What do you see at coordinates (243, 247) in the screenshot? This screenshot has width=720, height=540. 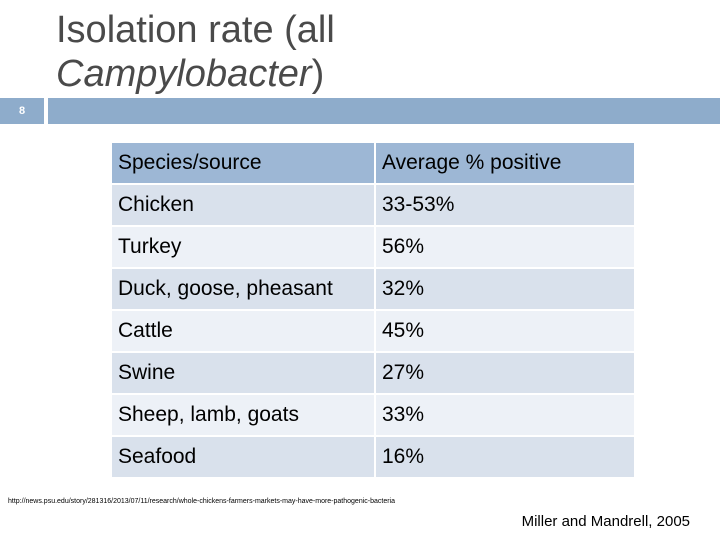 I see `species-cell: Turkey` at bounding box center [243, 247].